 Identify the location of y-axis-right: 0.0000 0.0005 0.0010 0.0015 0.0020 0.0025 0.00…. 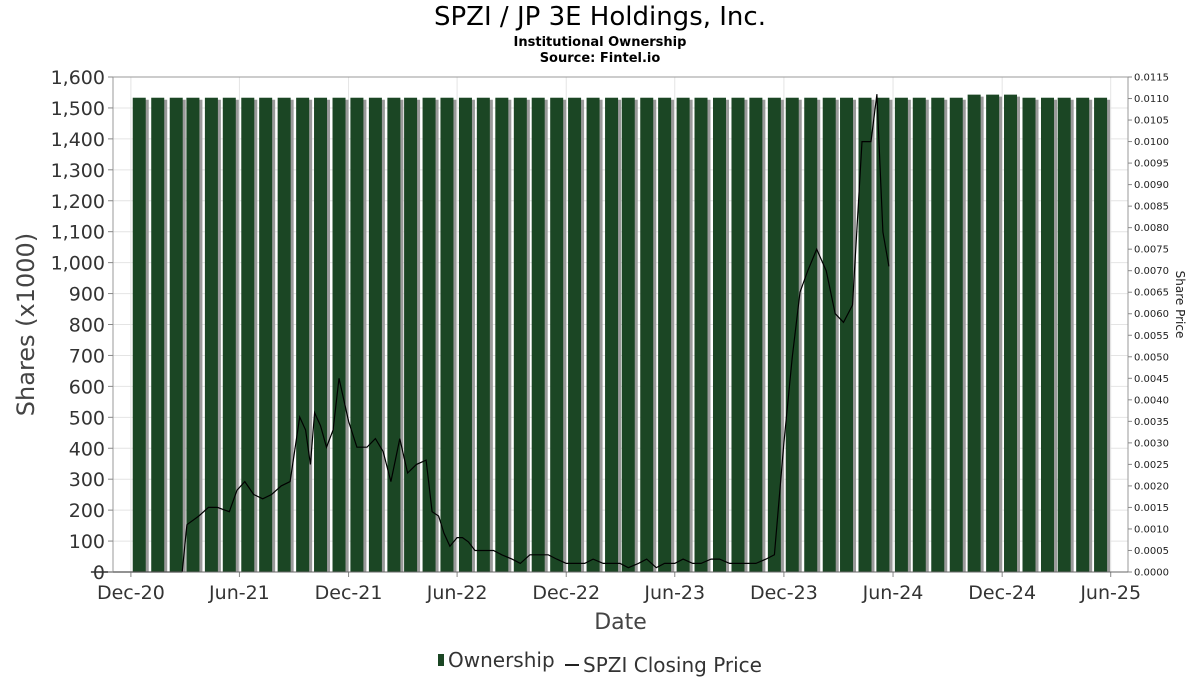
(1148, 326).